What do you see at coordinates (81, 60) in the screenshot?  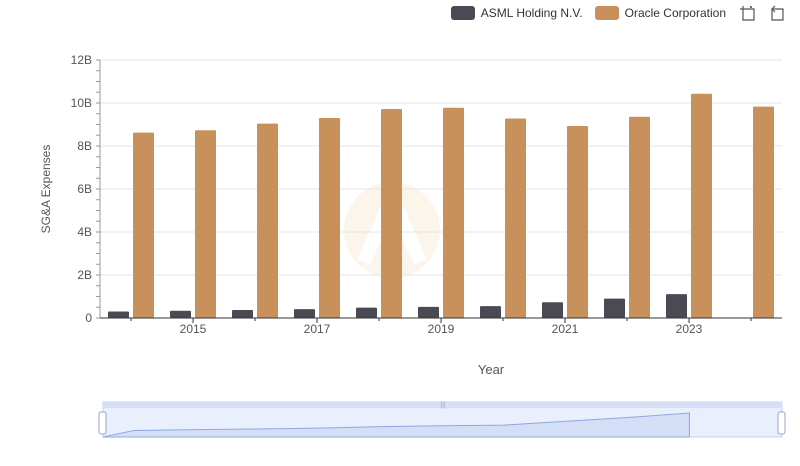 I see `y-tick-label: 12B` at bounding box center [81, 60].